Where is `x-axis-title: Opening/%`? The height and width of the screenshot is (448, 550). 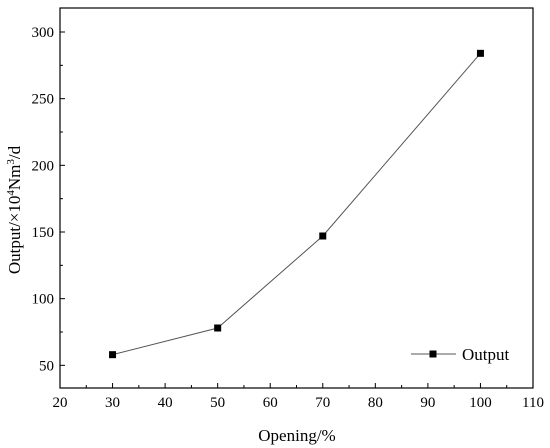
x-axis-title: Opening/% is located at coordinates (296, 435).